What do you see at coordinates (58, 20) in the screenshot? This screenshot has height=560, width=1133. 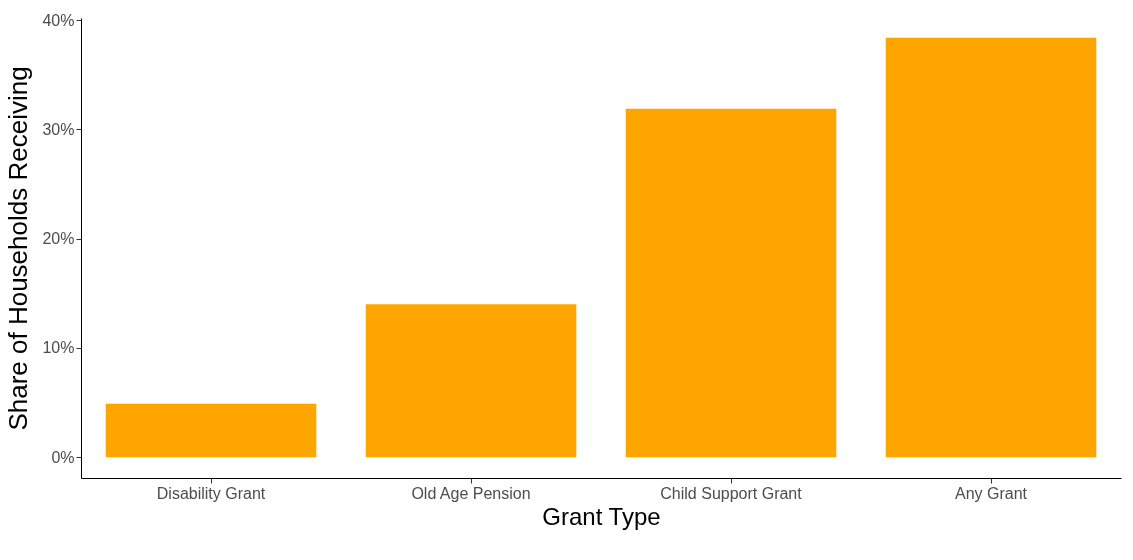 I see `y-tick-label: 40%` at bounding box center [58, 20].